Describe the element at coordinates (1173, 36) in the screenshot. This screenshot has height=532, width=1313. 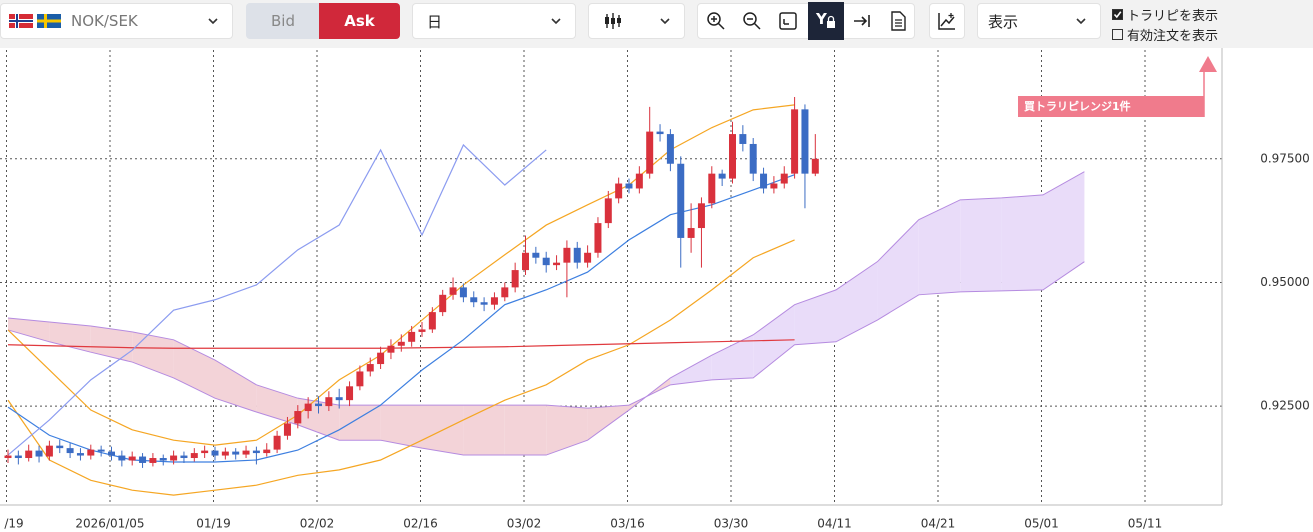
I see `checkbox-label: 有効注文を表示` at that location.